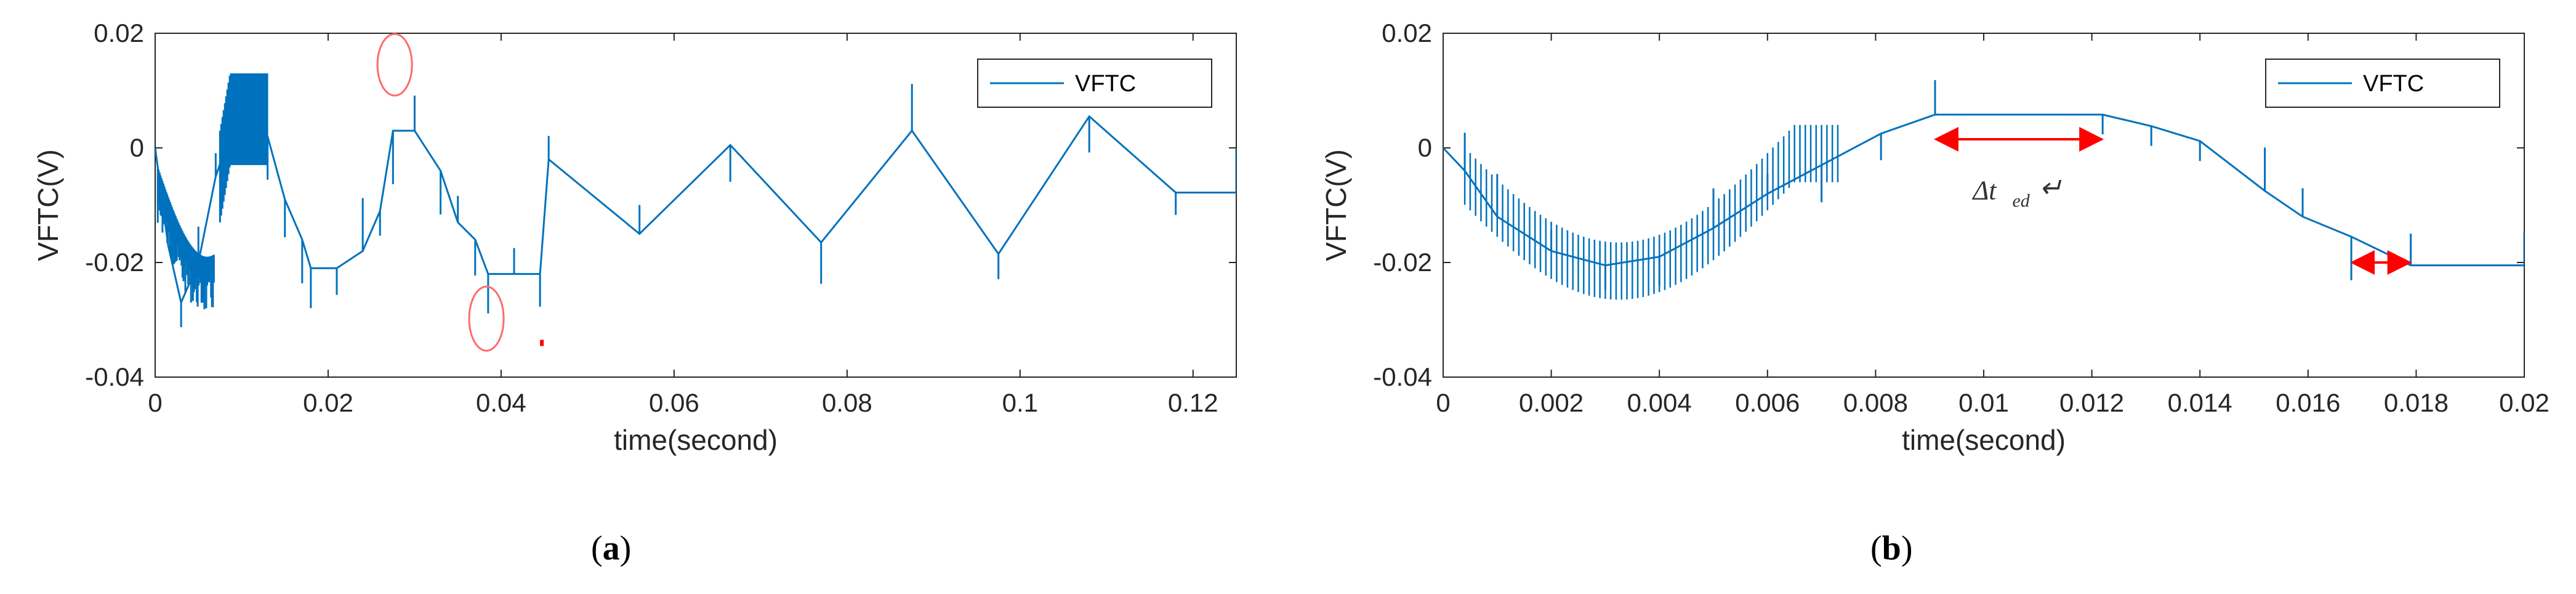  Describe the element at coordinates (1193, 402) in the screenshot. I see `x-tick-label: 0.12` at that location.